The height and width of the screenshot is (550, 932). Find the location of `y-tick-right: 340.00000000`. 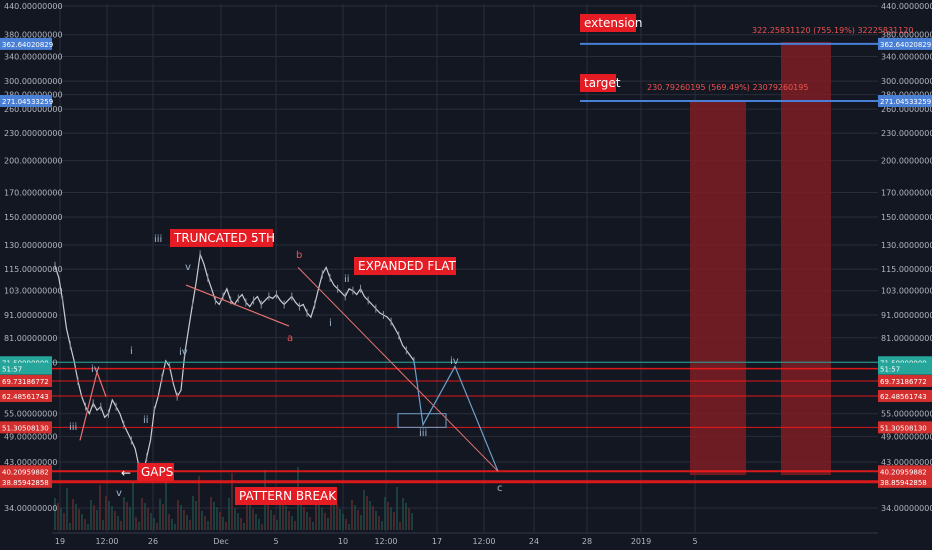

y-tick-right: 340.00000000 is located at coordinates (906, 57).